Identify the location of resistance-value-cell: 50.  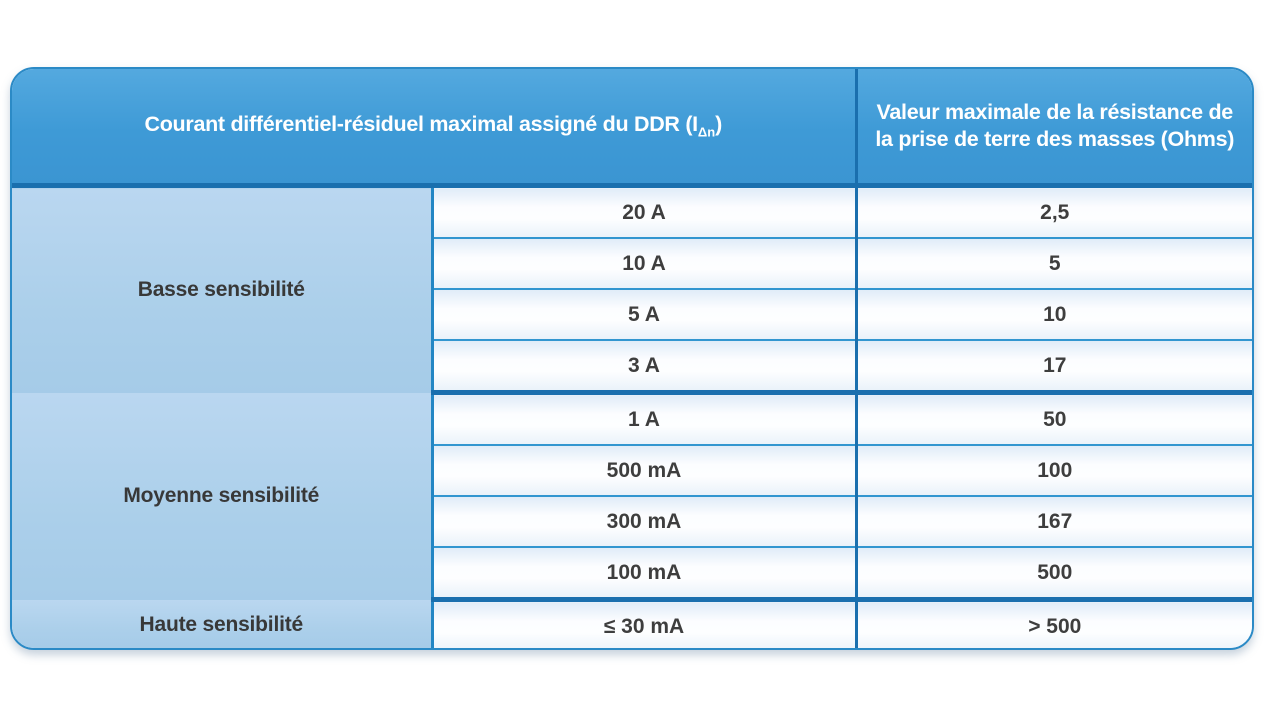
(1054, 419).